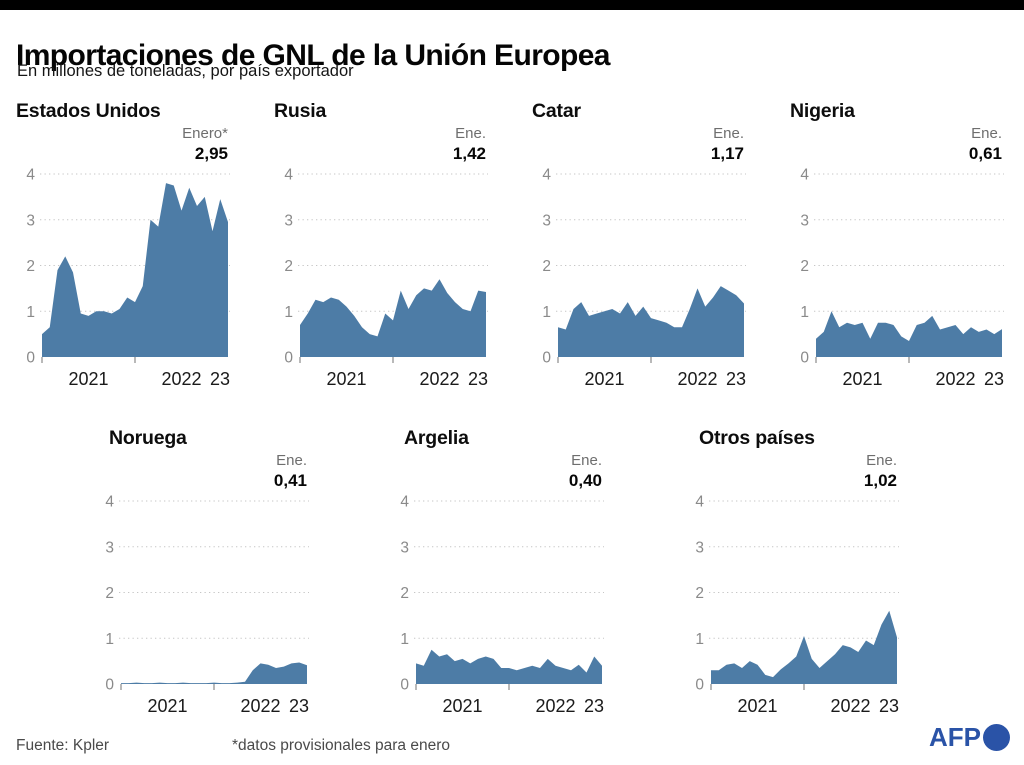 The height and width of the screenshot is (765, 1024). What do you see at coordinates (341, 745) in the screenshot?
I see `footer-note: *datos provisionales para enero` at bounding box center [341, 745].